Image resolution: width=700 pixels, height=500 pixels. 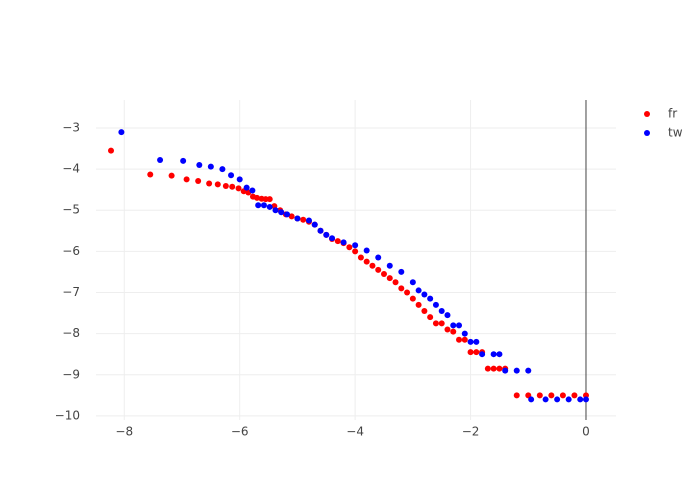 What do you see at coordinates (71, 374) in the screenshot?
I see `y-tick-label: −9` at bounding box center [71, 374].